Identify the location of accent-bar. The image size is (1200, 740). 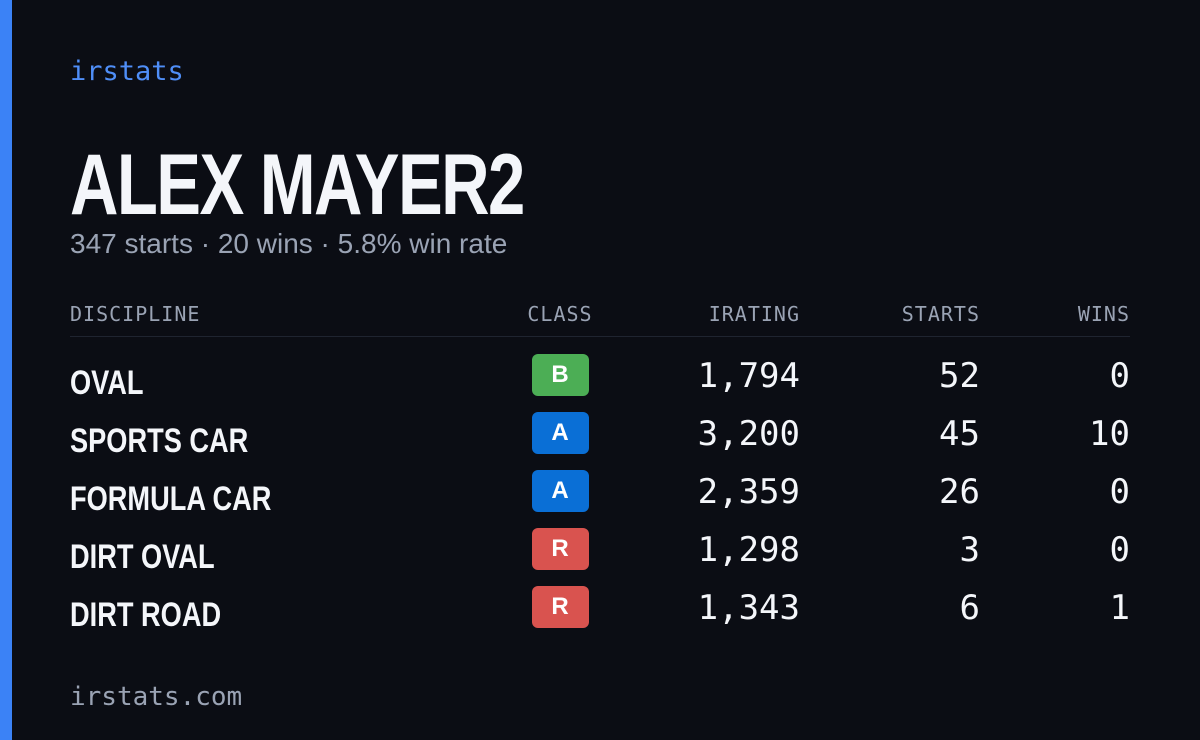
(6, 370).